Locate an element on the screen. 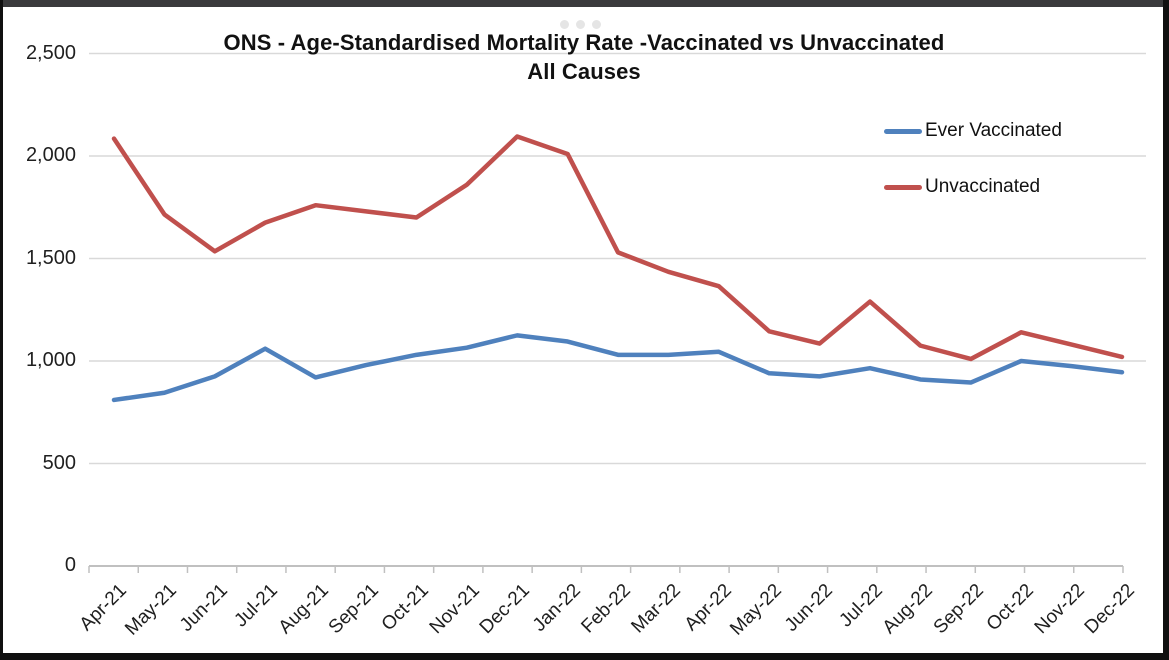 The image size is (1169, 660). y-axis-label: 2,500 is located at coordinates (50, 52).